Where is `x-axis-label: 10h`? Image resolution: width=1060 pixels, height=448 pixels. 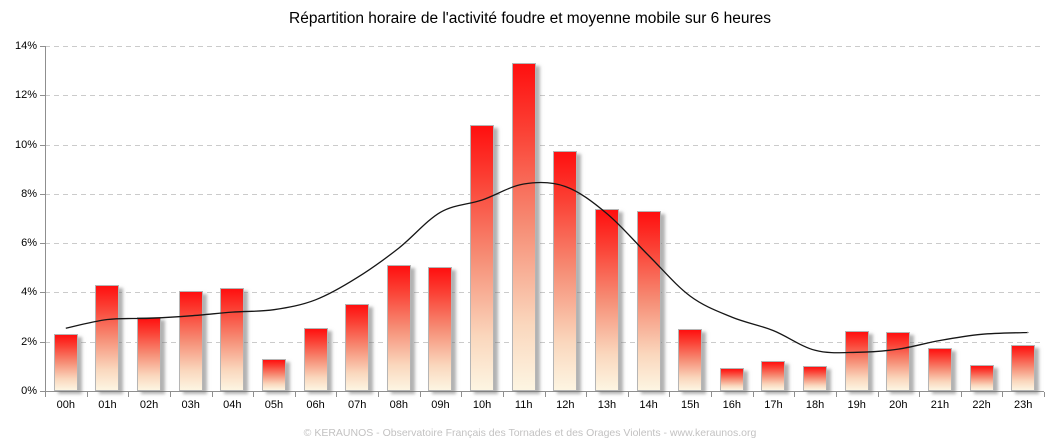 x-axis-label: 10h is located at coordinates (482, 405).